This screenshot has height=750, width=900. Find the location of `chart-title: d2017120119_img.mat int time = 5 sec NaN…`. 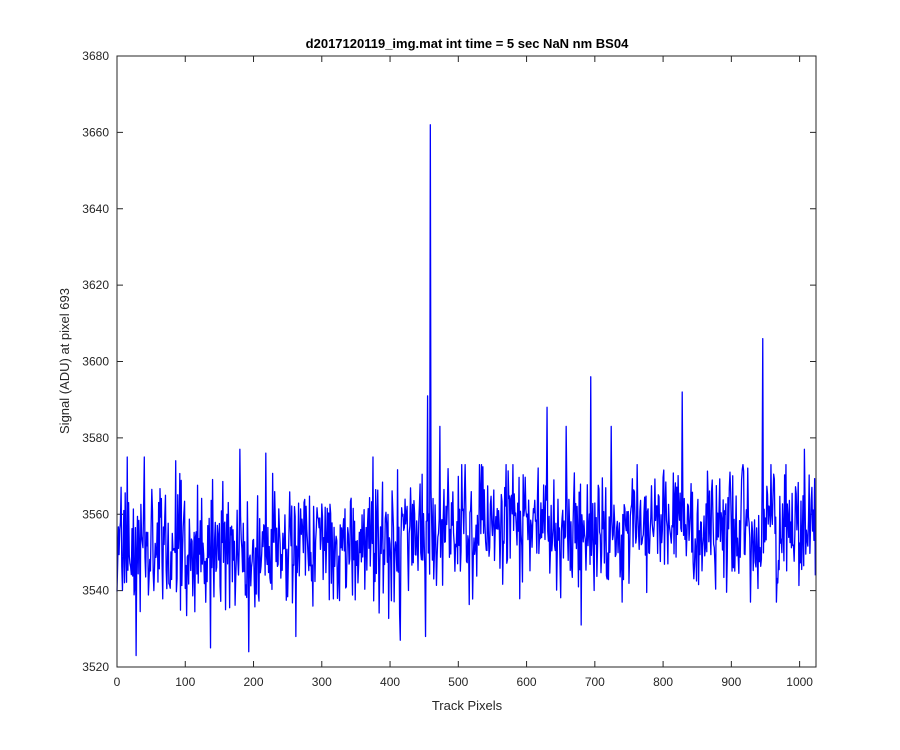

chart-title: d2017120119_img.mat int time = 5 sec NaN… is located at coordinates (467, 43).